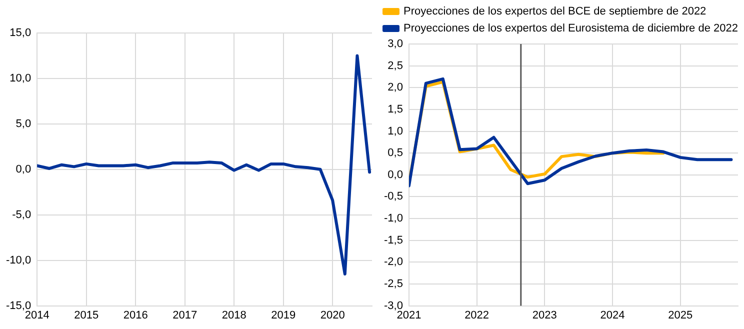 The image size is (744, 329). What do you see at coordinates (393, 284) in the screenshot?
I see `y-tick-label: -2,5` at bounding box center [393, 284].